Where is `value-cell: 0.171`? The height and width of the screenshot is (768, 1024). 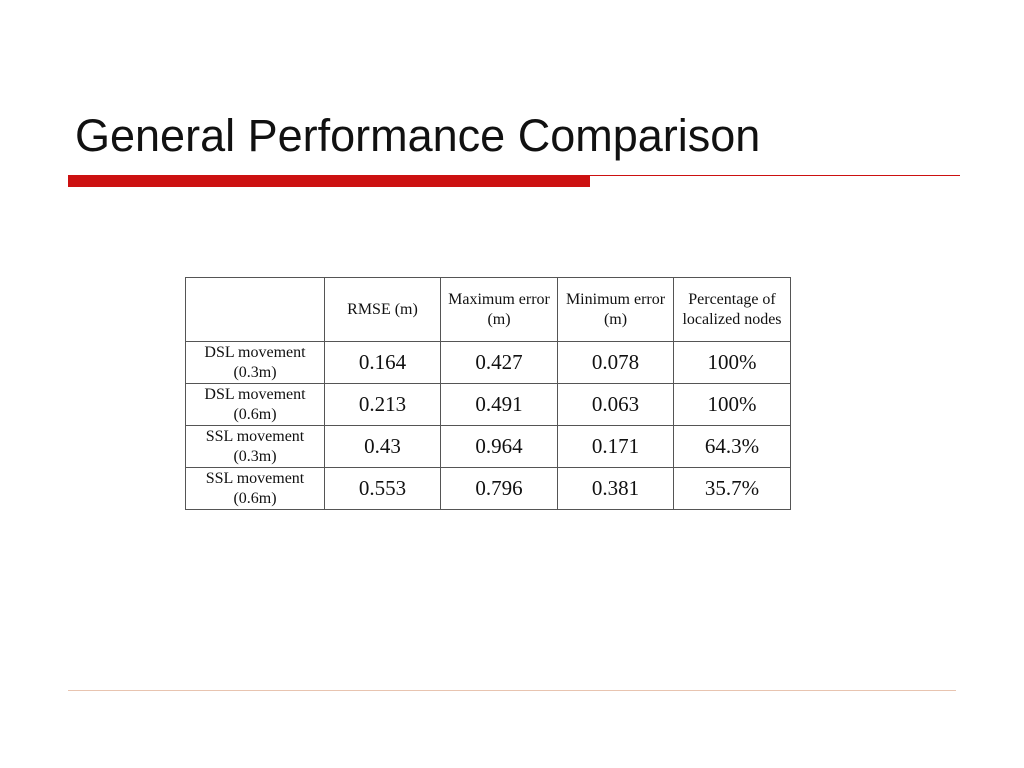
value-cell: 0.171 is located at coordinates (615, 446).